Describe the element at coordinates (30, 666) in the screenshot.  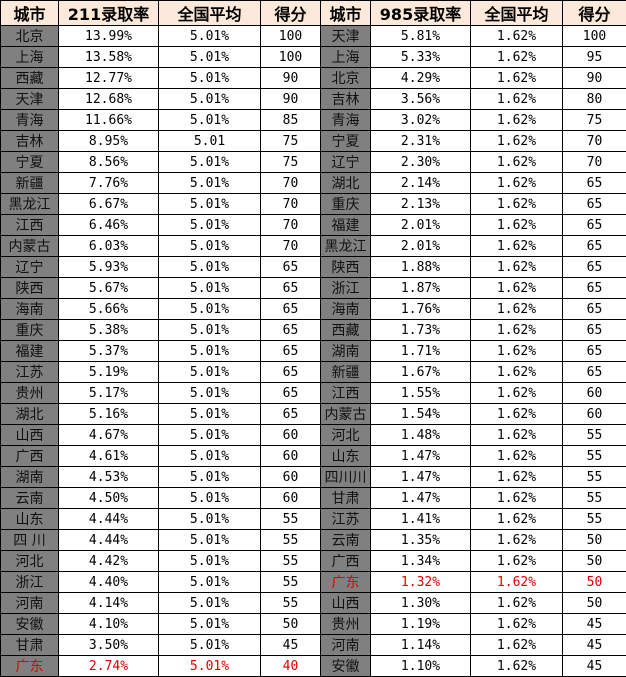
I see `left-city-cell: 广东` at that location.